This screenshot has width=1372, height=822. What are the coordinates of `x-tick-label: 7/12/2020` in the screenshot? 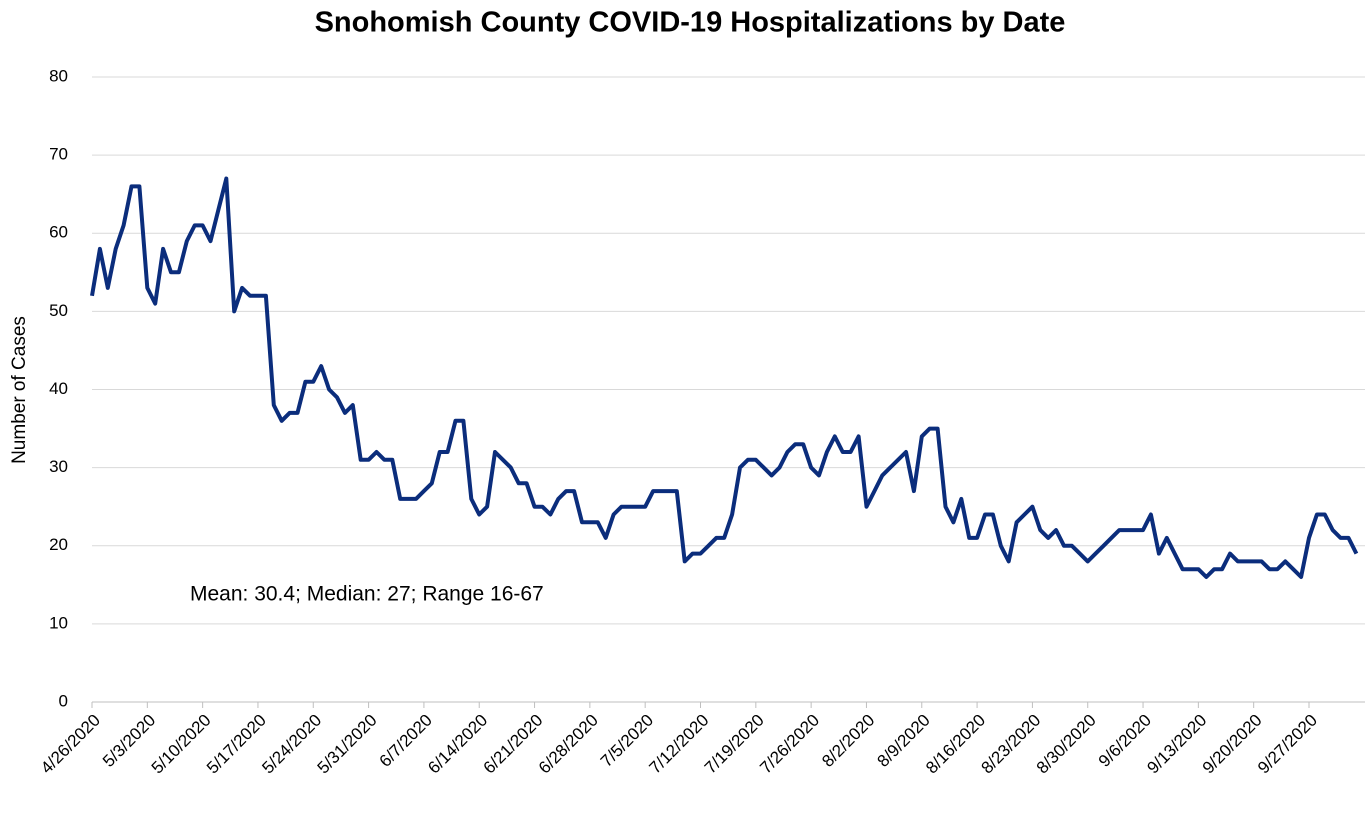 It's located at (679, 744).